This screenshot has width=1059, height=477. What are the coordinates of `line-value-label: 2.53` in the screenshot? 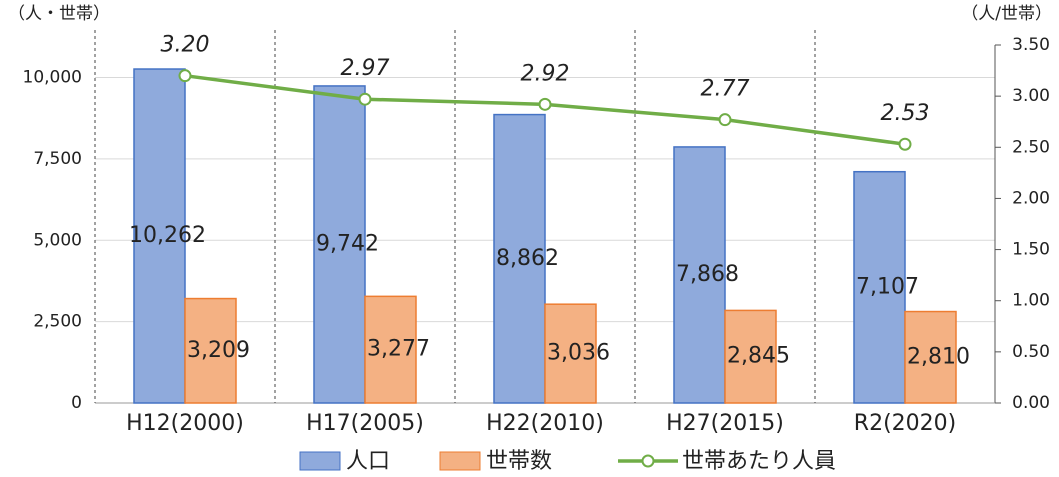 It's located at (905, 113).